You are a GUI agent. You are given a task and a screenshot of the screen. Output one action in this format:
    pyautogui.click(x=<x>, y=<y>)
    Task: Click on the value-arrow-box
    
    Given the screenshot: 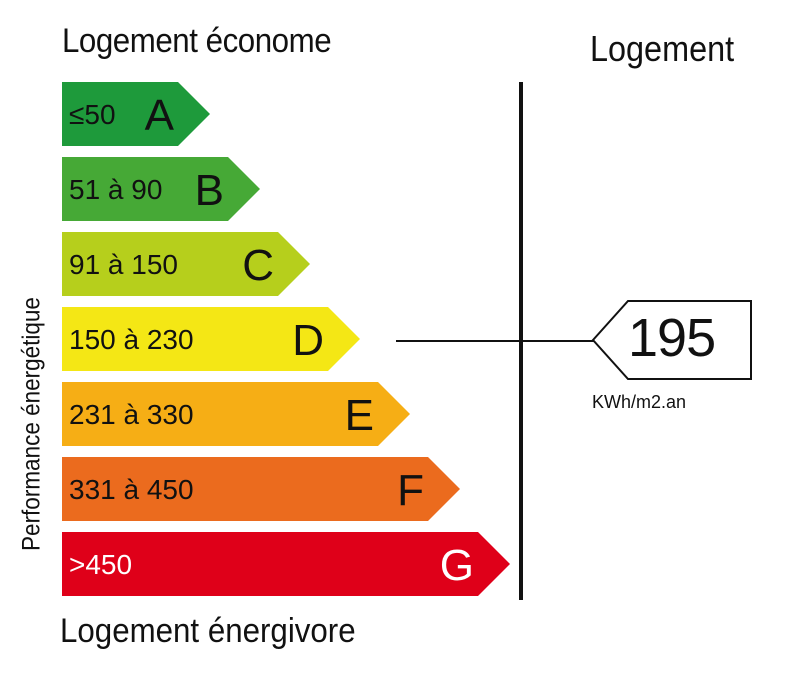 What is the action you would take?
    pyautogui.click(x=671, y=340)
    